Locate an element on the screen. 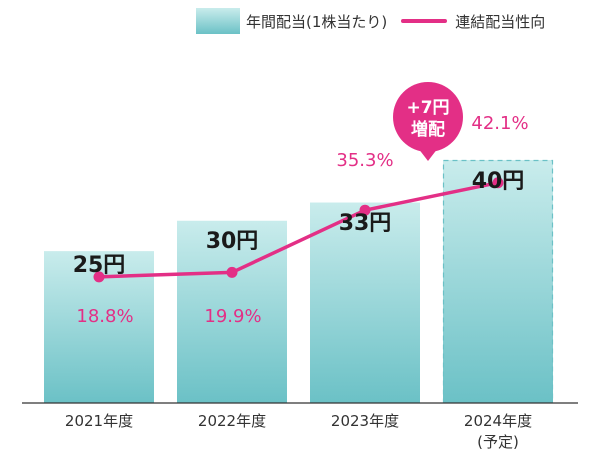  legend: 年間配当(1株当たり) 連結配当性向 is located at coordinates (370, 21).